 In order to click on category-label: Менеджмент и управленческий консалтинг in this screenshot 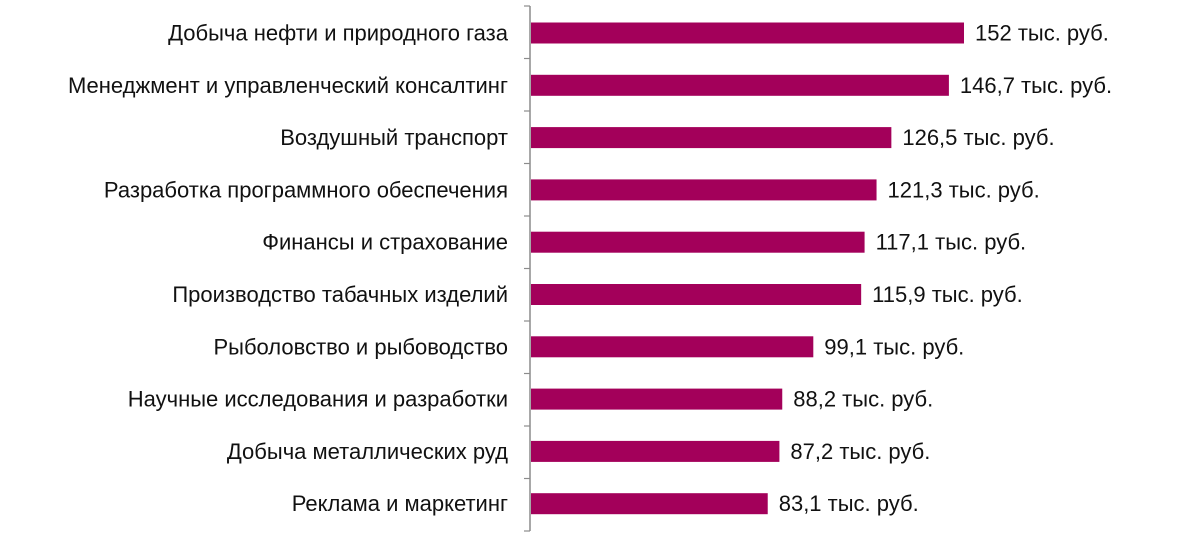, I will do `click(288, 85)`.